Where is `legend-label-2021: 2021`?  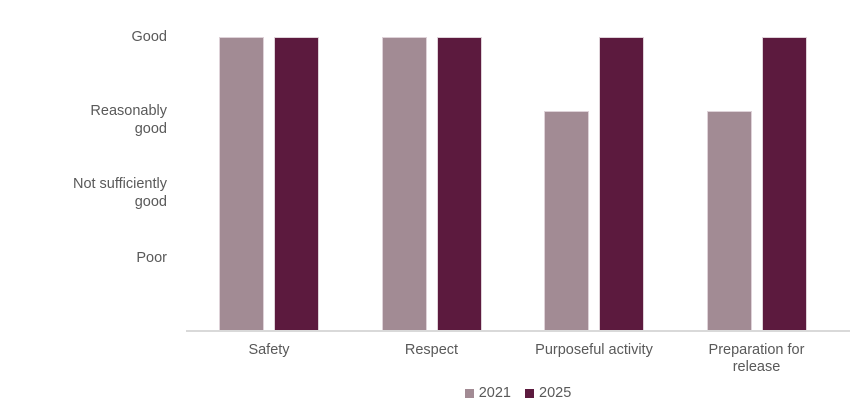 legend-label-2021: 2021 is located at coordinates (494, 393).